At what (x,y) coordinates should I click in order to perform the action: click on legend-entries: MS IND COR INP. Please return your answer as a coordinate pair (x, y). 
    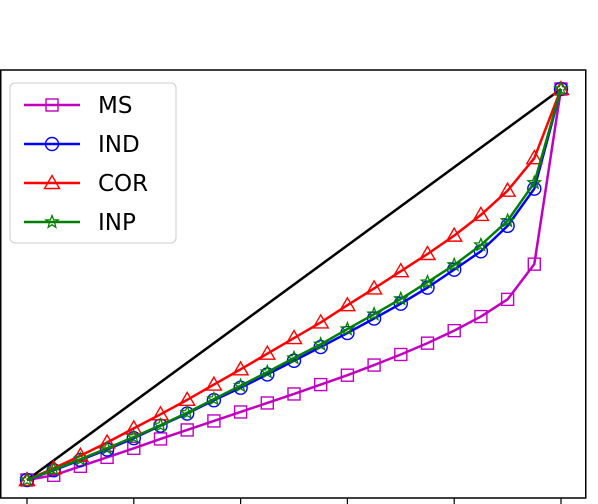
    Looking at the image, I should click on (86, 164).